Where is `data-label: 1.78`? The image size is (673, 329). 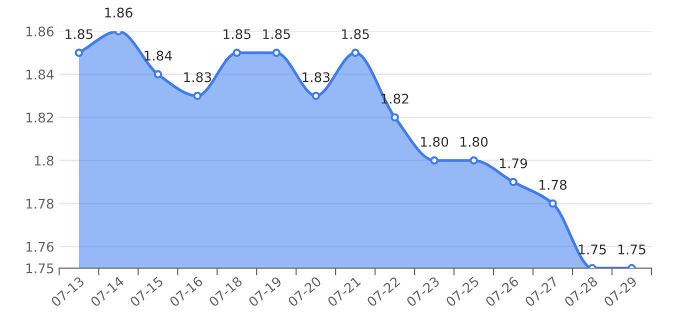
data-label: 1.78 is located at coordinates (553, 185).